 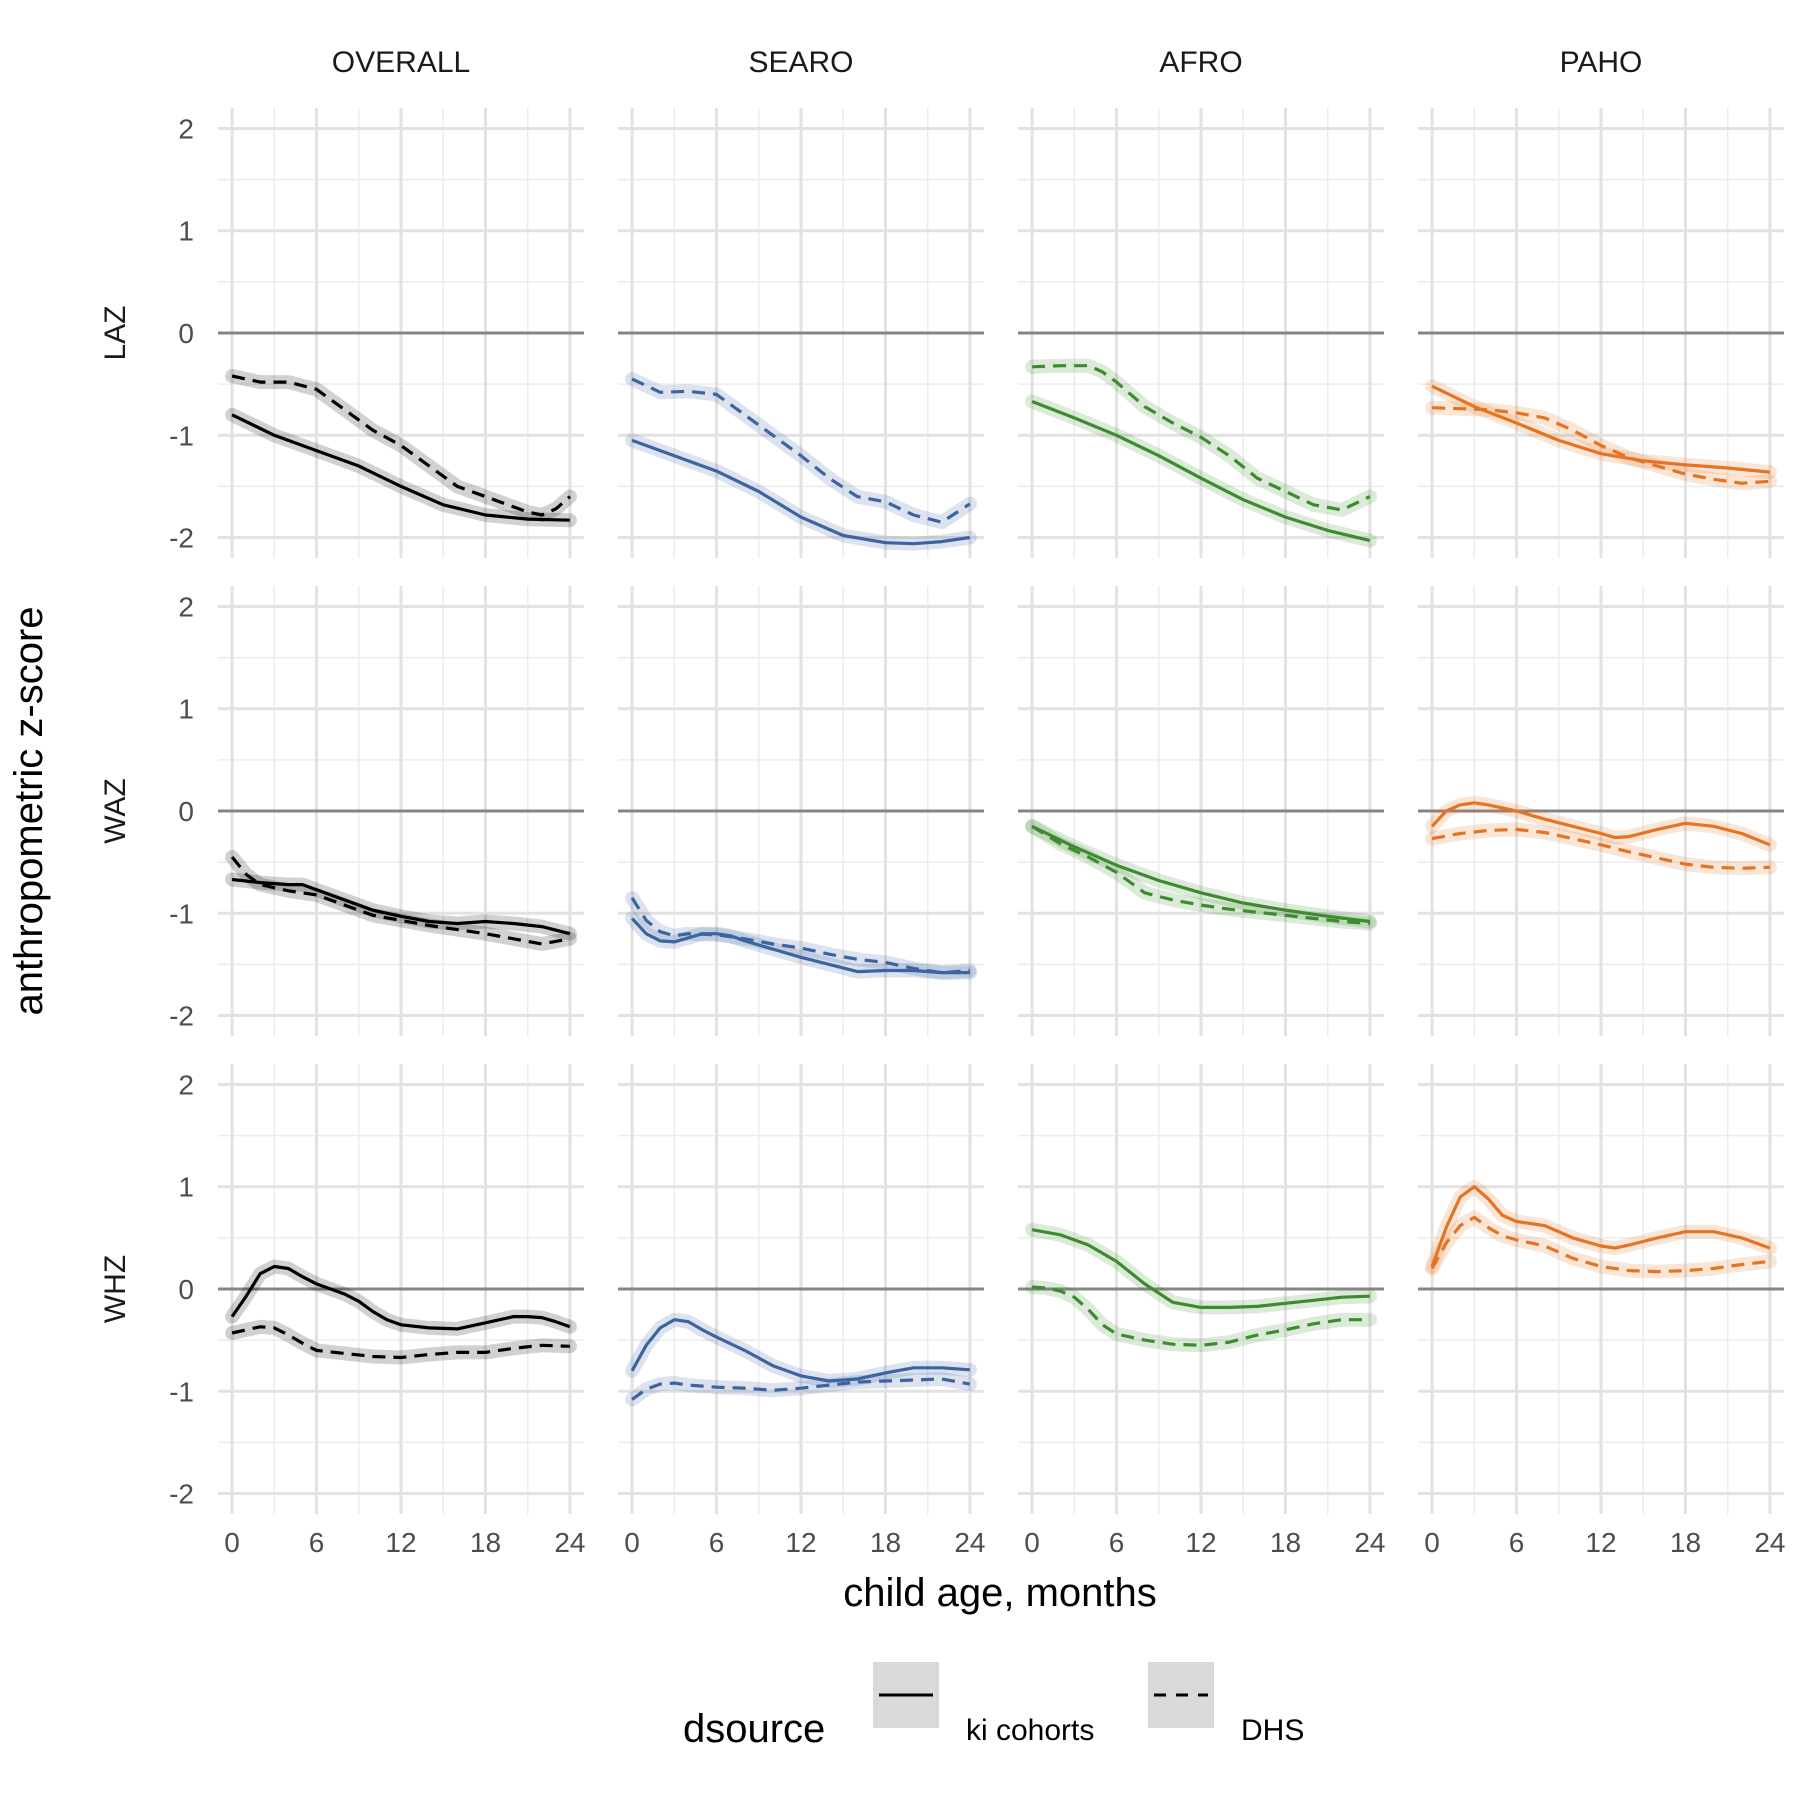 What do you see at coordinates (115, 332) in the screenshot?
I see `row-label-laz: LAZ` at bounding box center [115, 332].